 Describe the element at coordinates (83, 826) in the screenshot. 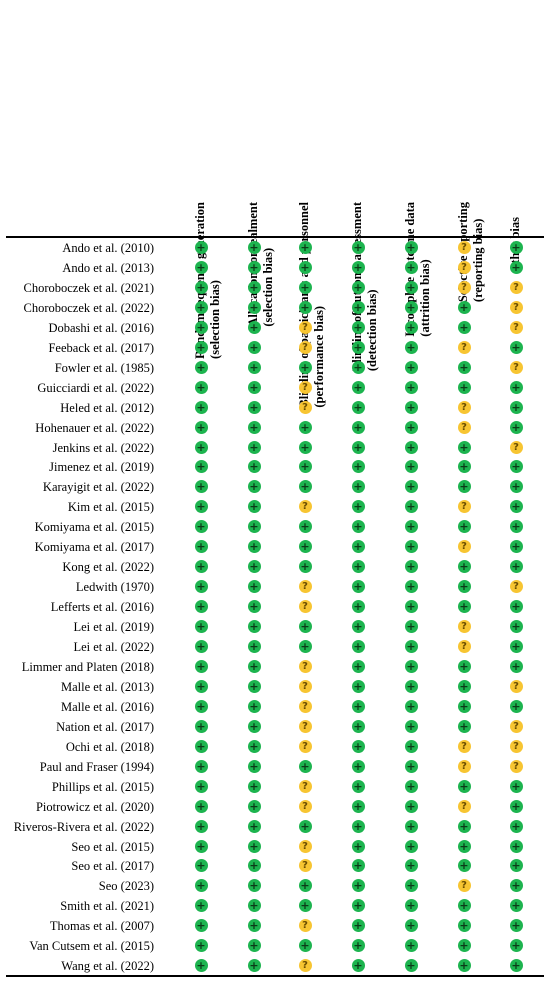

I see `study-name: Riveros-Rivera et al. (2022)` at that location.